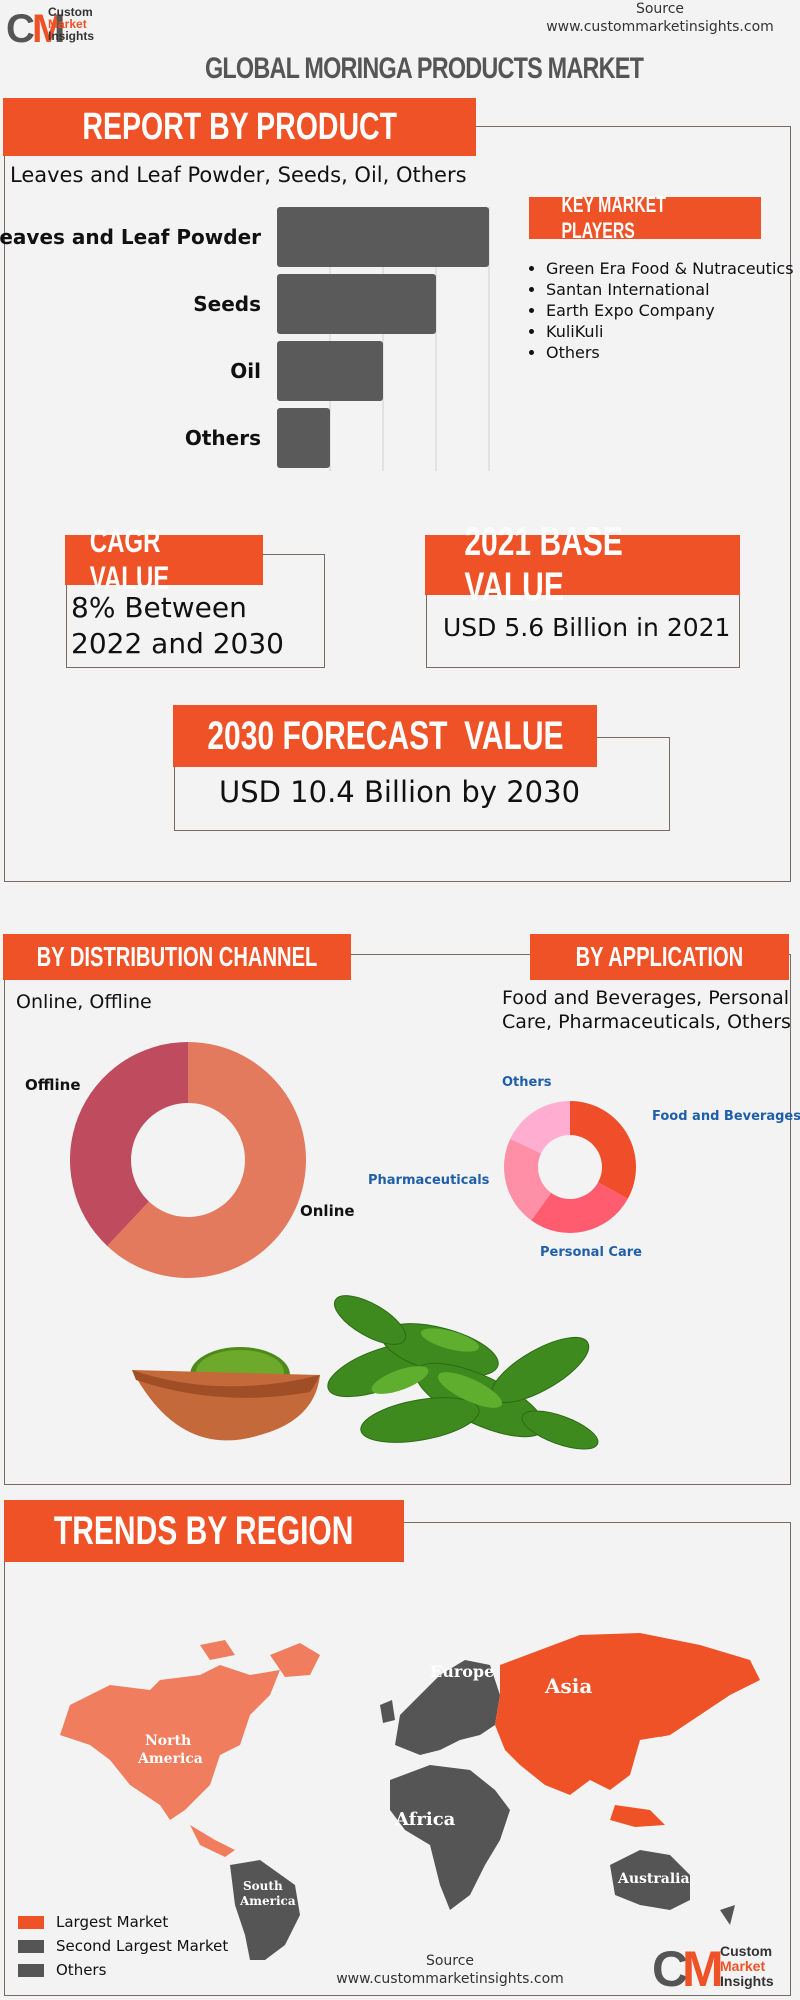 Image resolution: width=800 pixels, height=2000 pixels. I want to click on forecast-banner-label: 2030 FORECAST VALUE, so click(385, 735).